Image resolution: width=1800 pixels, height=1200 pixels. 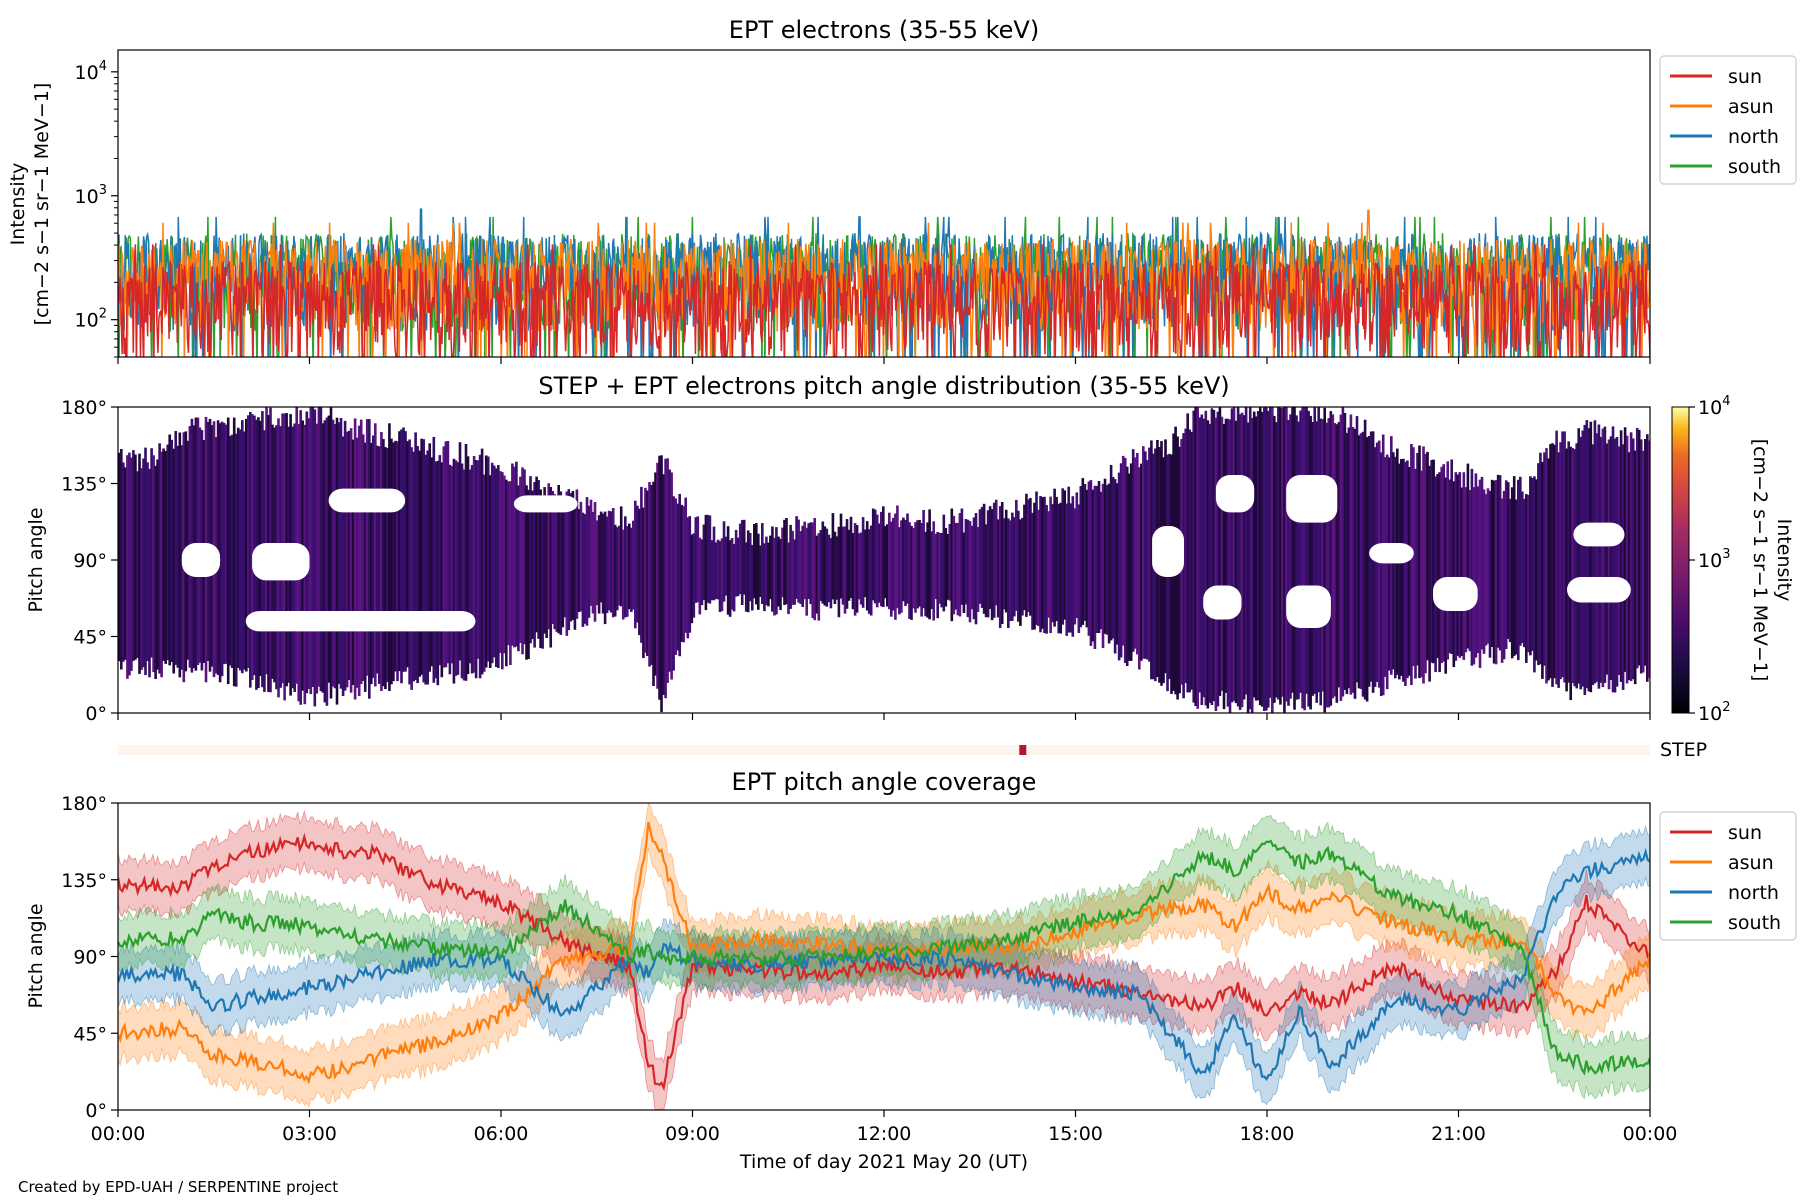 I want to click on legend-label-sun: sun, so click(x=1745, y=77).